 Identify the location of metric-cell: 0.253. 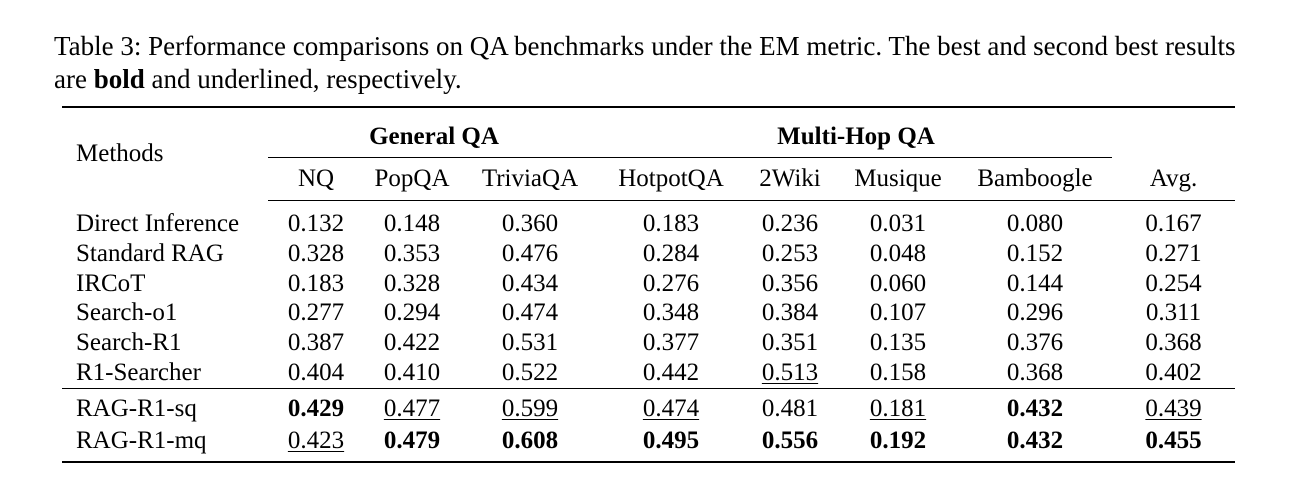
(790, 254).